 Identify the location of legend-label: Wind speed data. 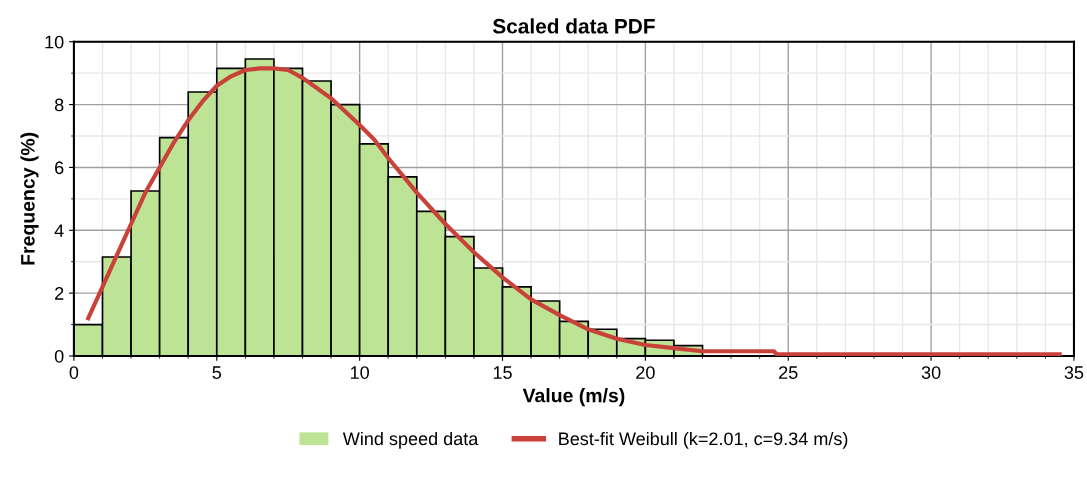
(410, 440).